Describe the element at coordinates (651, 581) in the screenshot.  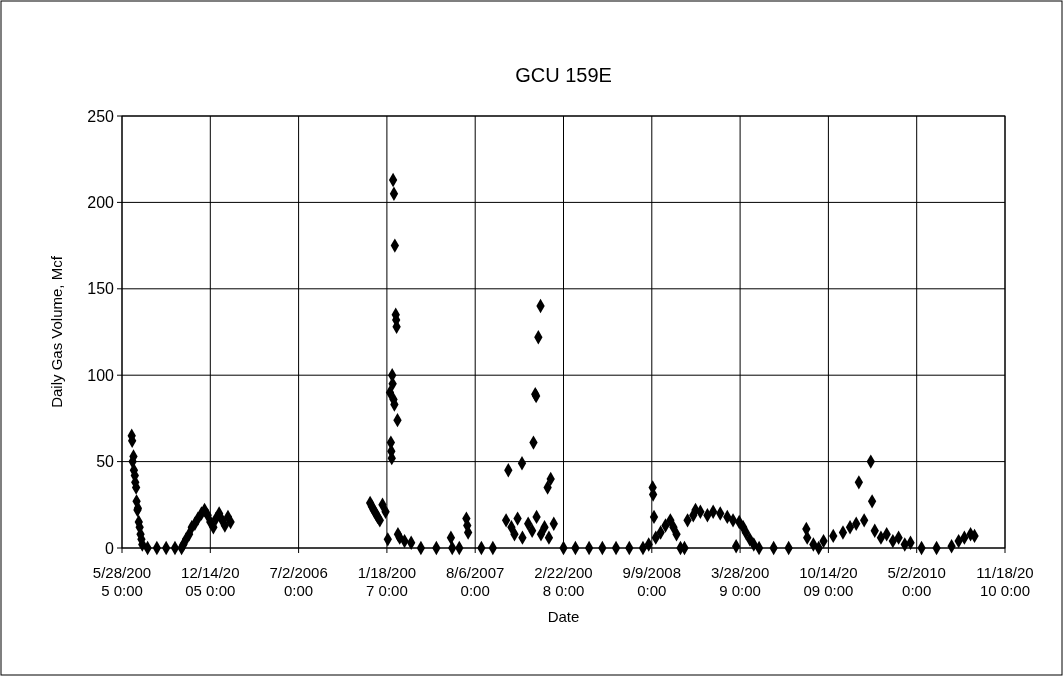
I see `x-tick-label: 9/9/2008 0:00` at that location.